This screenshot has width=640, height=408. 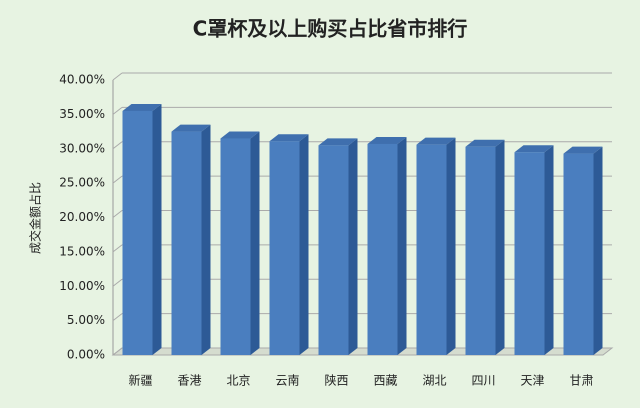 I want to click on y-tick-label: 25.00%, so click(x=82, y=183).